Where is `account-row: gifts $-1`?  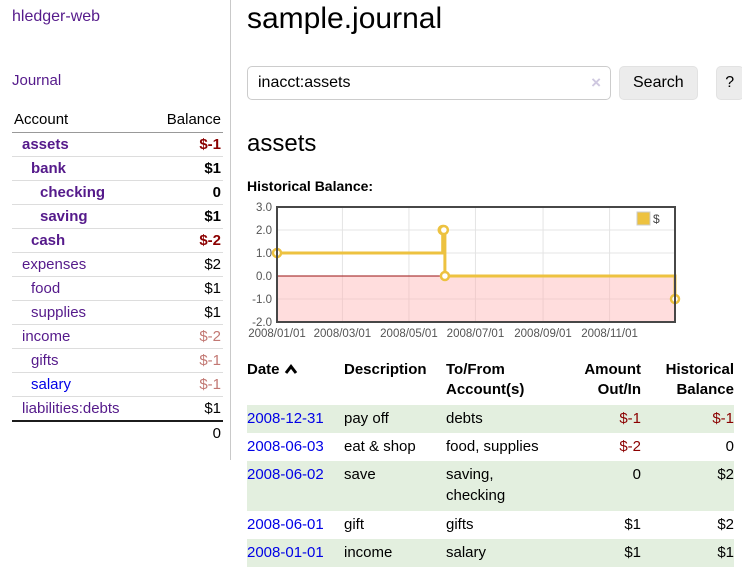
account-row: gifts $-1 is located at coordinates (117, 360).